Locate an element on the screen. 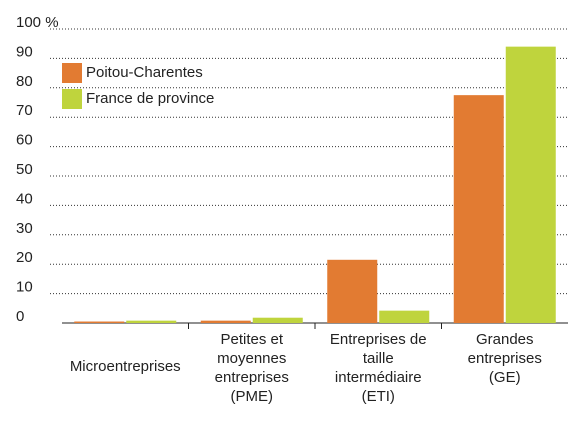 The height and width of the screenshot is (425, 580). x-tick-label: intermédiaire is located at coordinates (378, 377).